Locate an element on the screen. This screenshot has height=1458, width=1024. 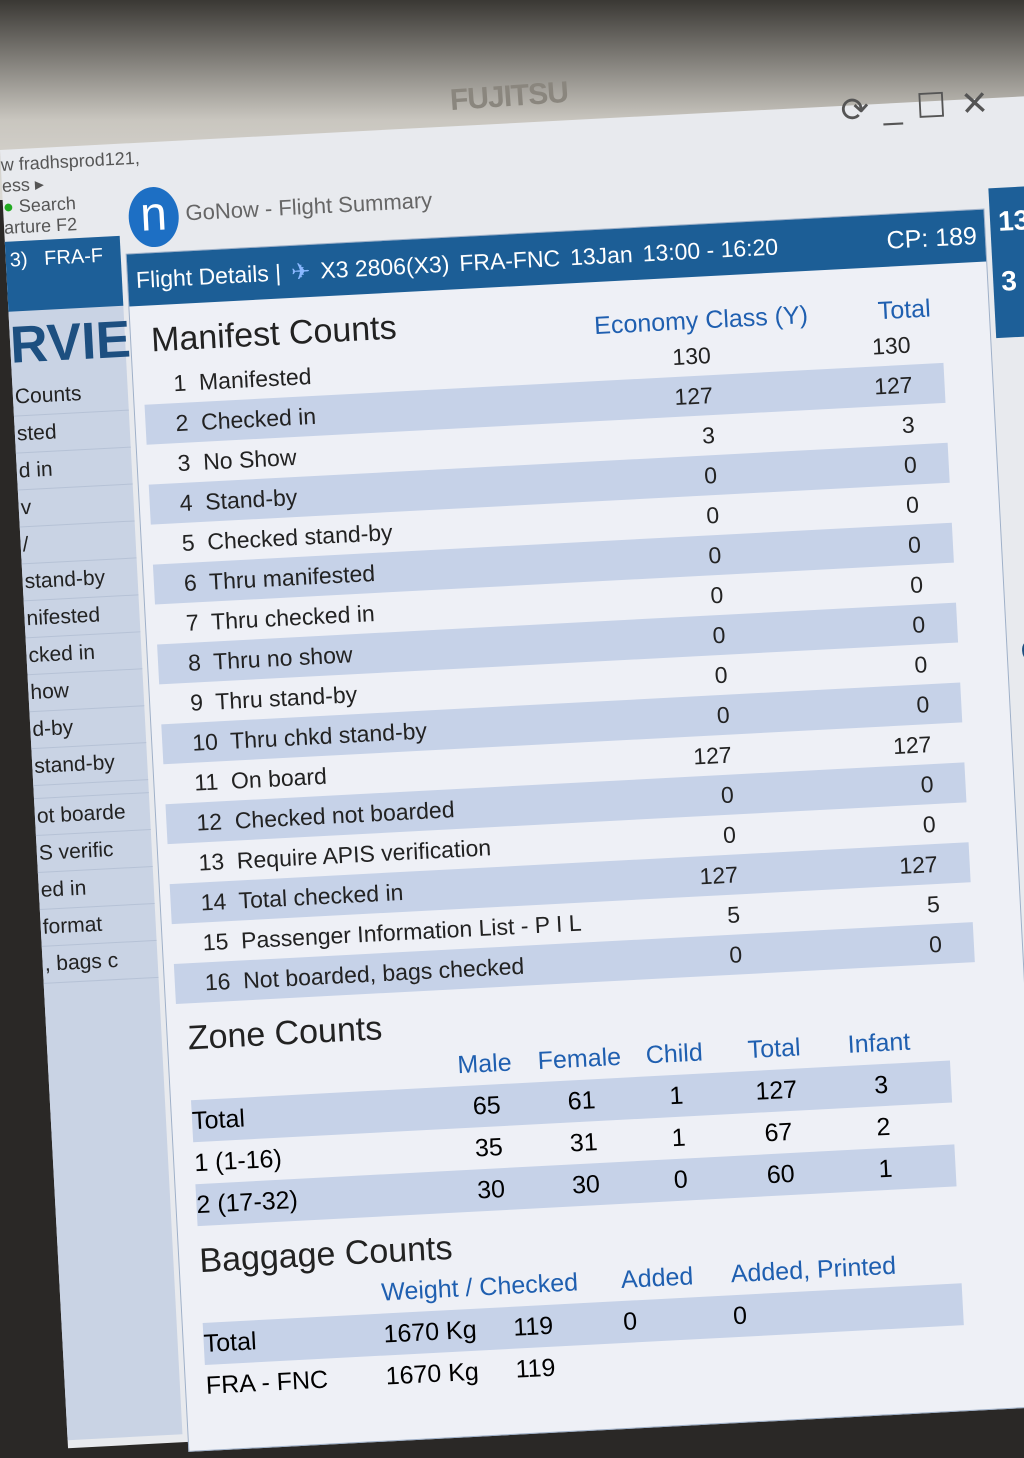
row-number: 15 is located at coordinates (215, 941).